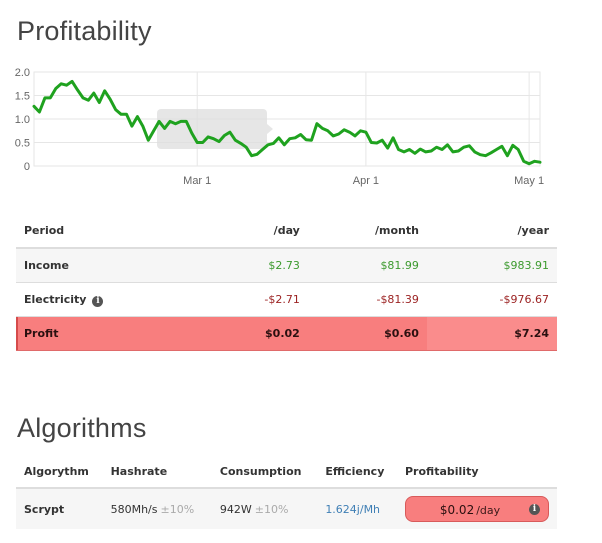  I want to click on consumption-tolerance: ±10%, so click(271, 509).